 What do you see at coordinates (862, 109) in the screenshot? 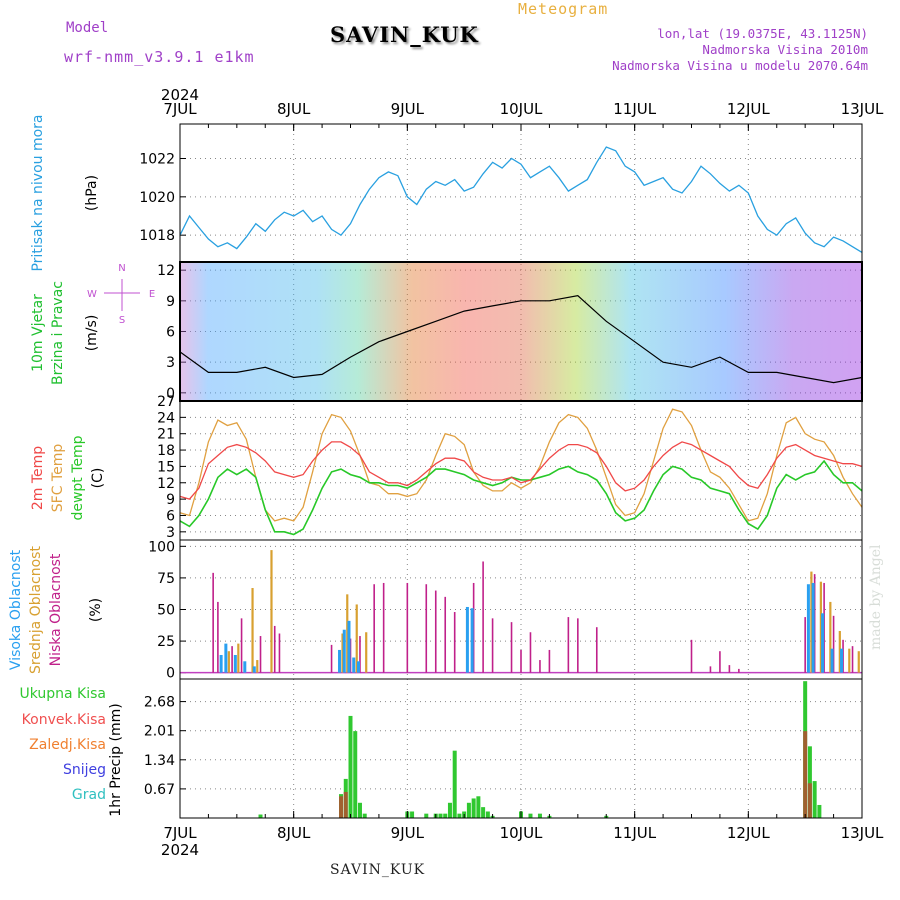
I see `time-label-top: 13JUL` at bounding box center [862, 109].